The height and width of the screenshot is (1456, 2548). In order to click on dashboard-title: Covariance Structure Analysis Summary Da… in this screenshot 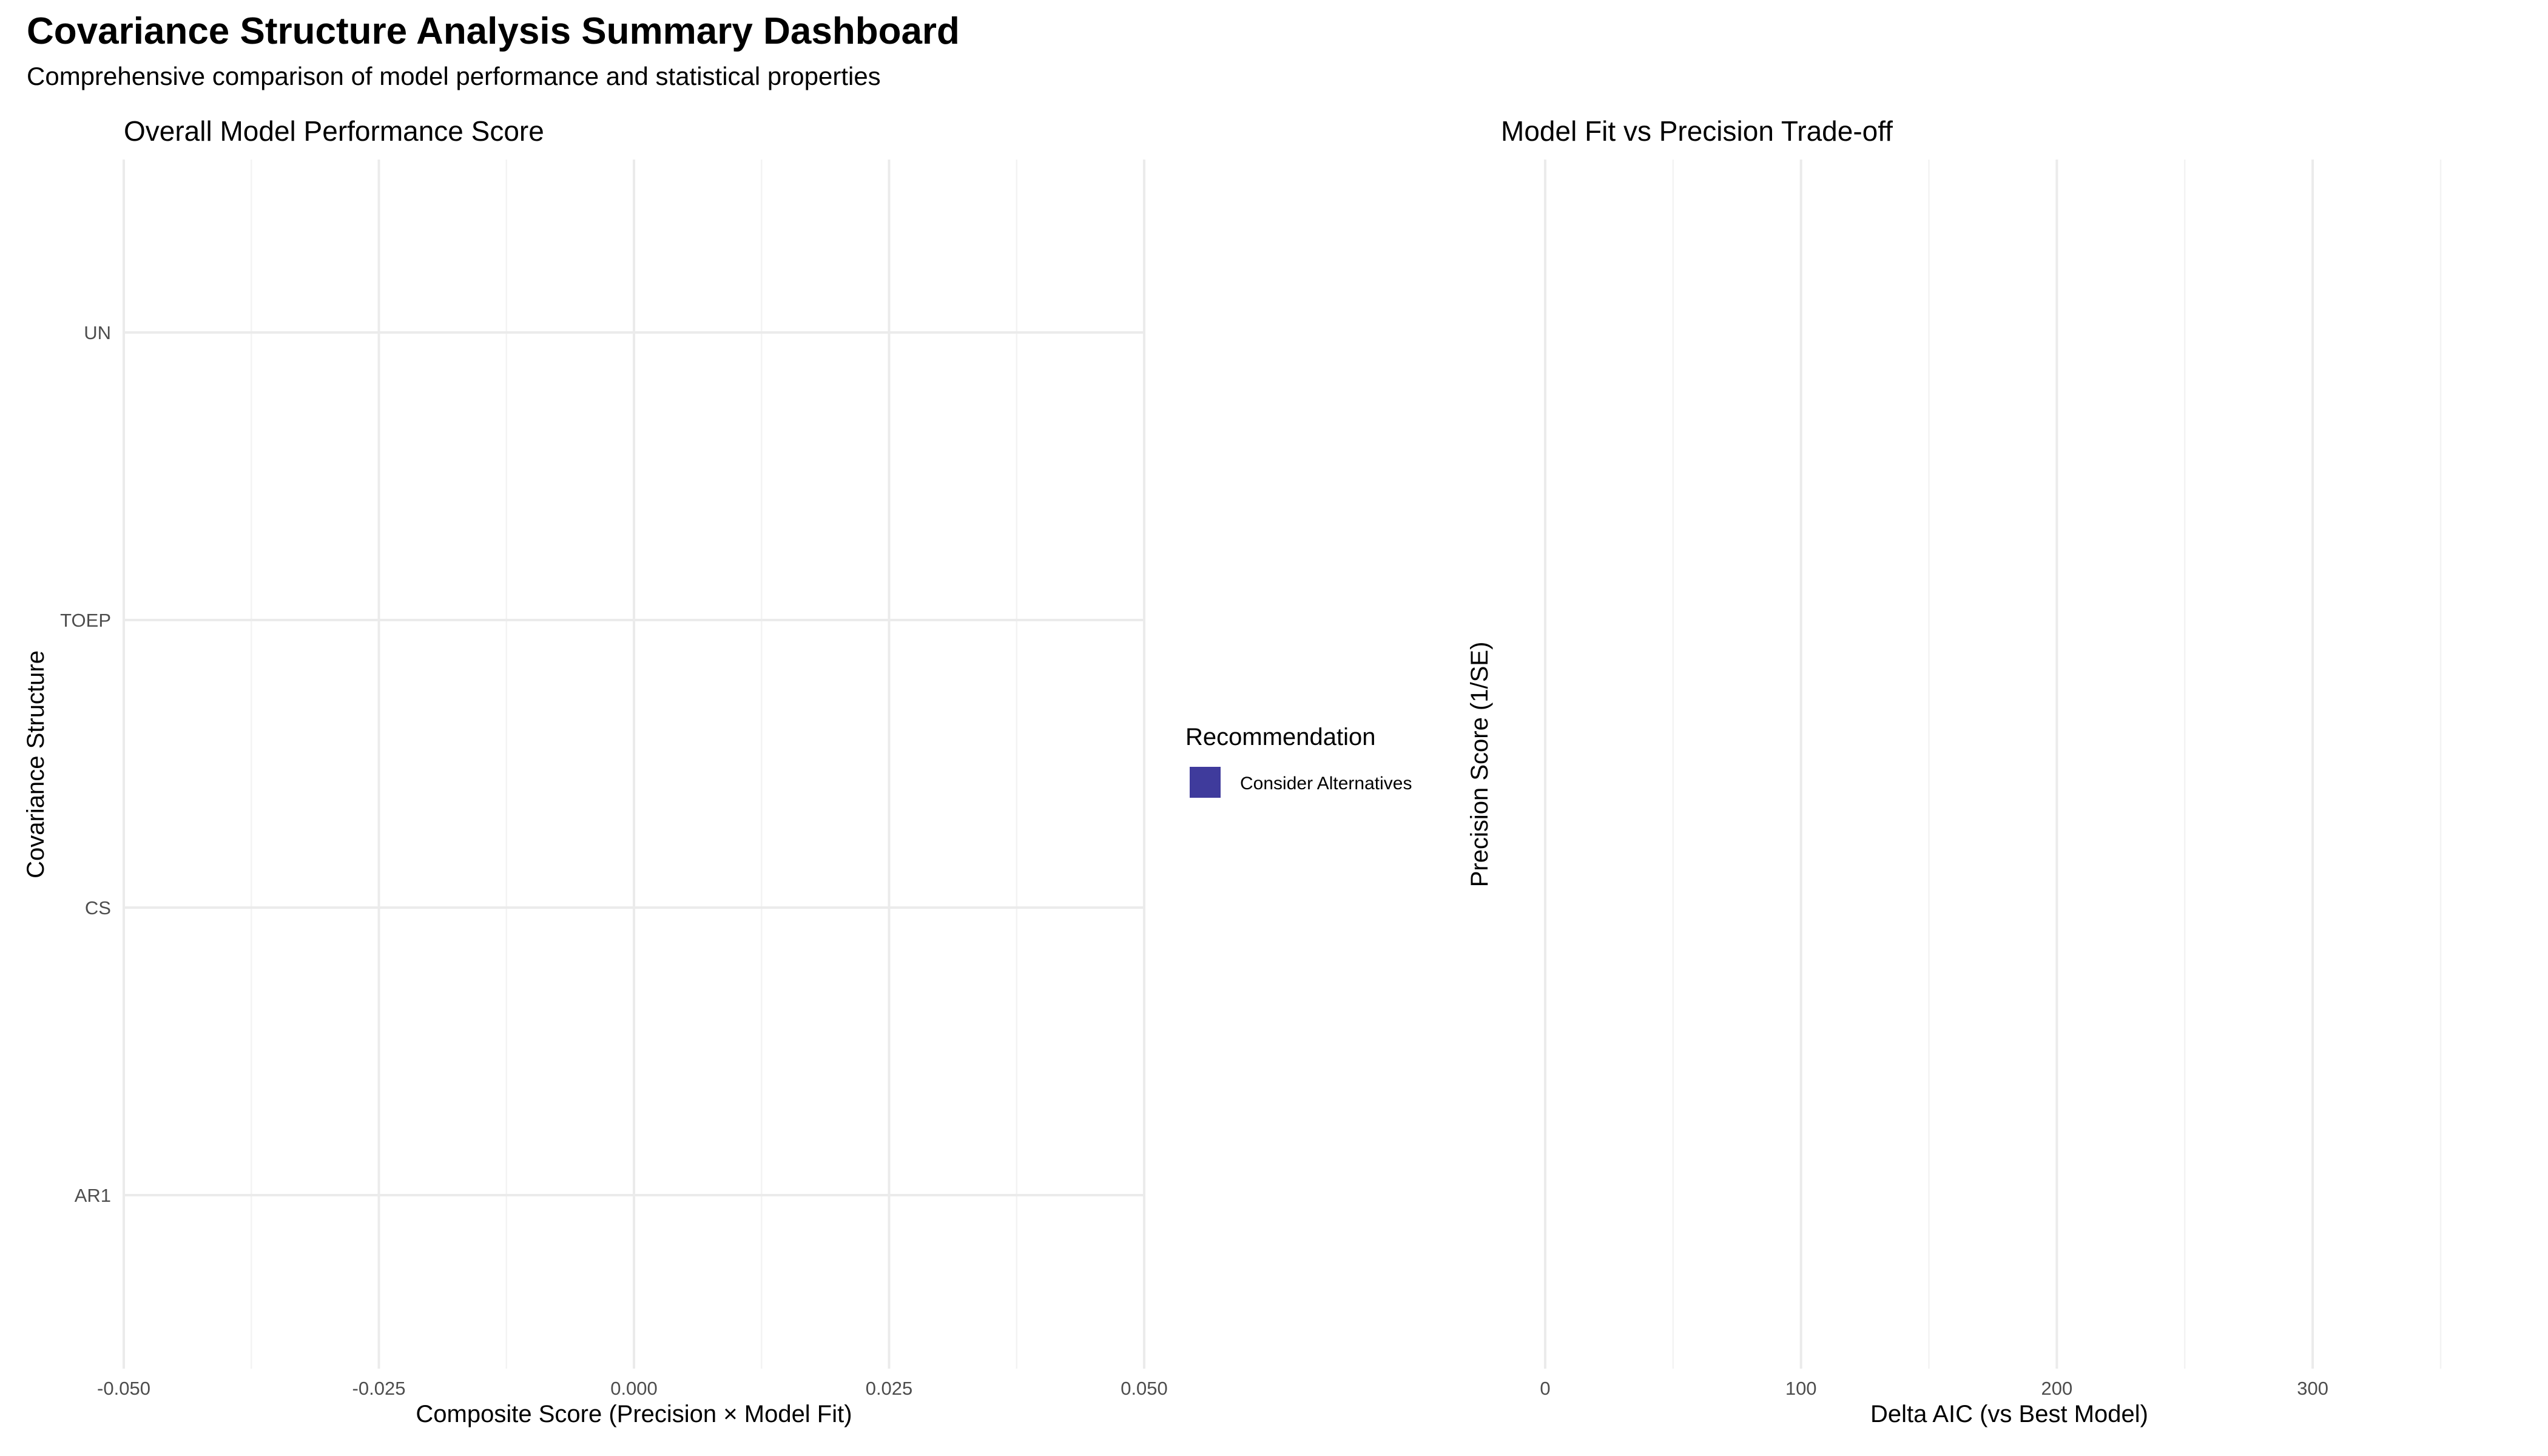, I will do `click(493, 31)`.